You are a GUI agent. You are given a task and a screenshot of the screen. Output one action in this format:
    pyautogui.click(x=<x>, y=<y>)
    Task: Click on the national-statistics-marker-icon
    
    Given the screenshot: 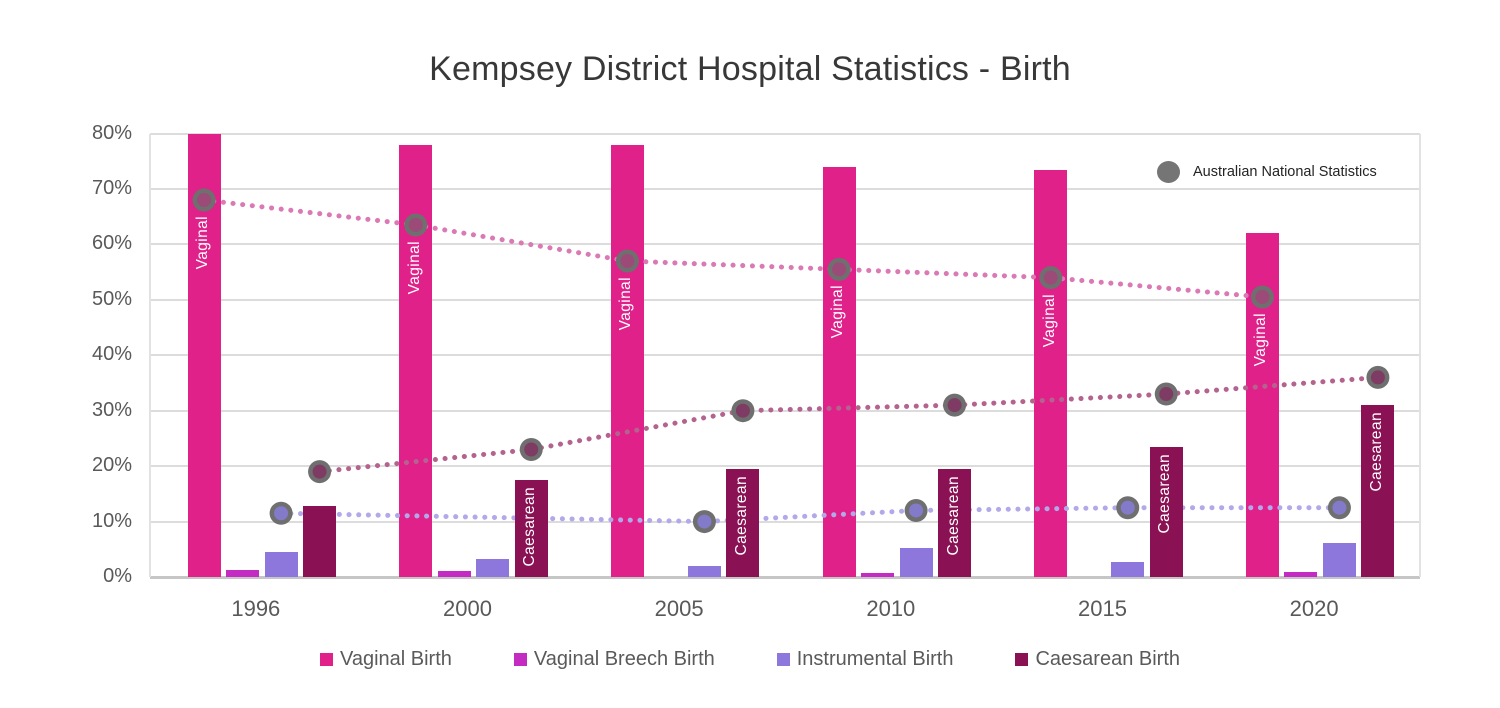 What is the action you would take?
    pyautogui.click(x=1168, y=172)
    